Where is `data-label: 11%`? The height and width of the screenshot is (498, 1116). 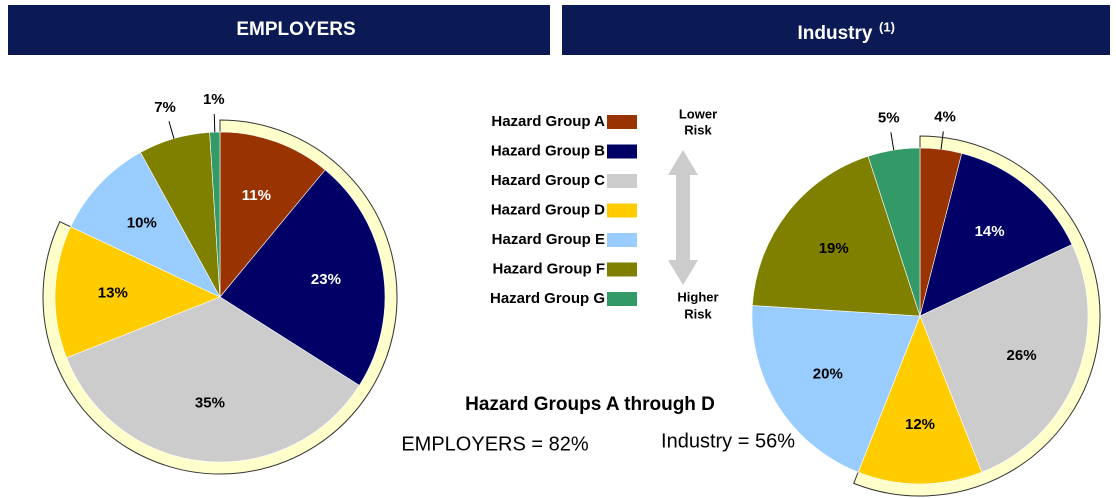 data-label: 11% is located at coordinates (256, 195).